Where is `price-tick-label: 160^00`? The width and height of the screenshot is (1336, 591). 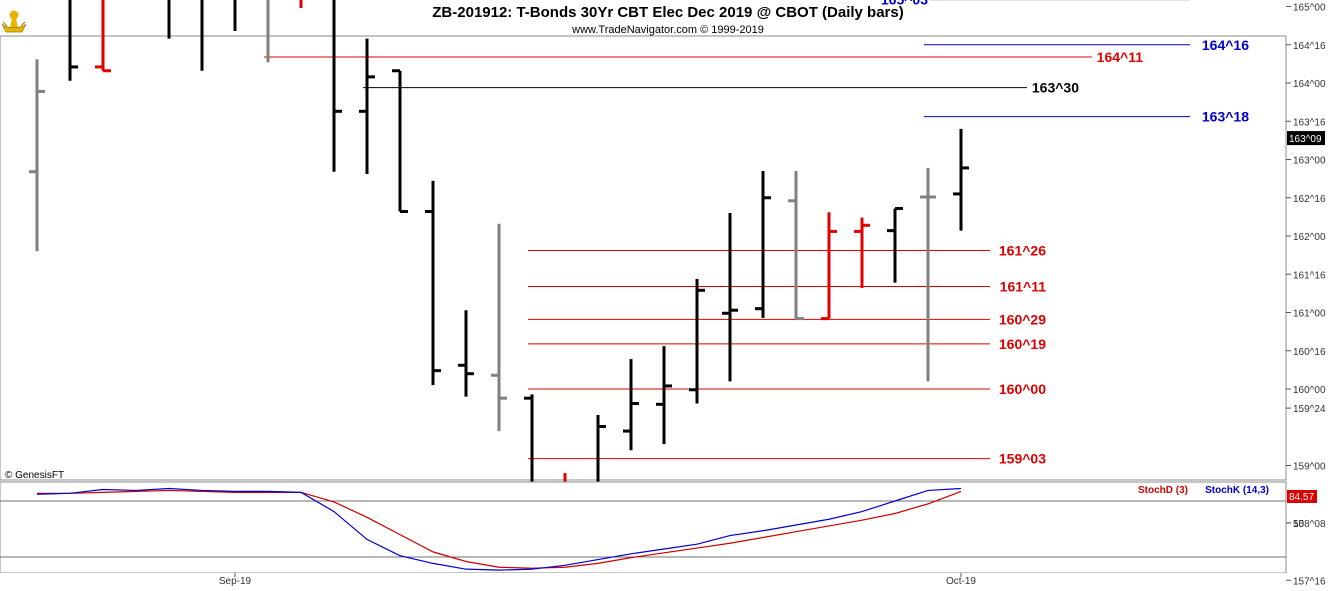
price-tick-label: 160^00 is located at coordinates (1309, 390).